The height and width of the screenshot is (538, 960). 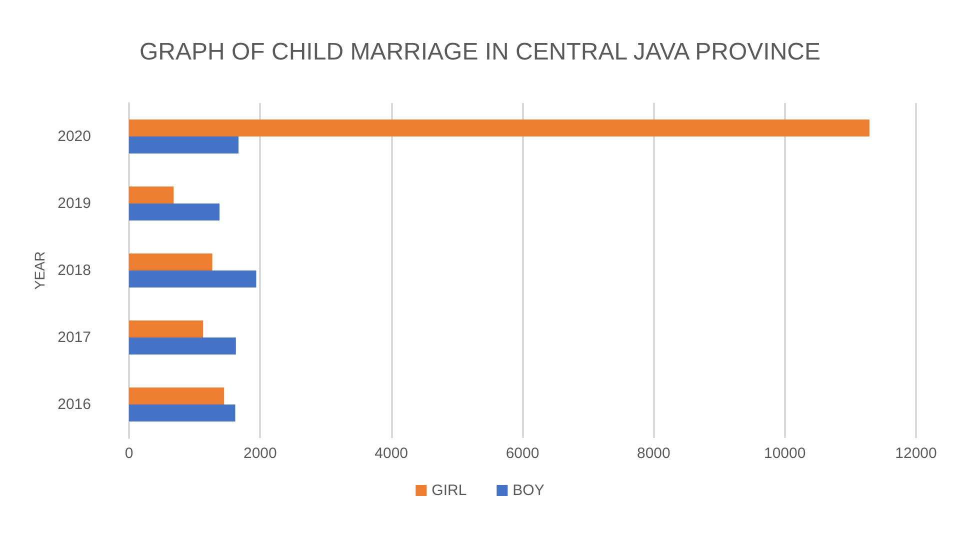 I want to click on legend-label: GIRL, so click(x=449, y=490).